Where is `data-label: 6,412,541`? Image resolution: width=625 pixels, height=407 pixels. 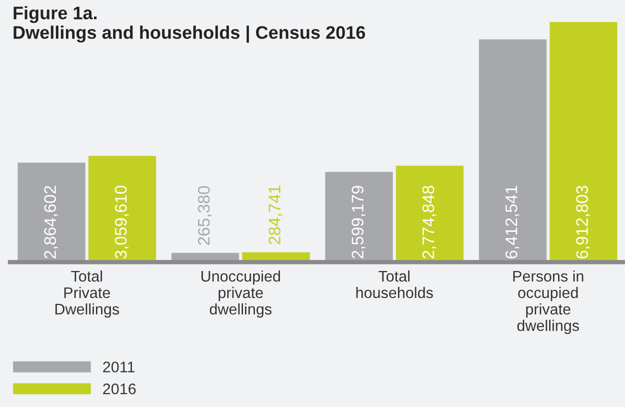
data-label: 6,412,541 is located at coordinates (512, 222).